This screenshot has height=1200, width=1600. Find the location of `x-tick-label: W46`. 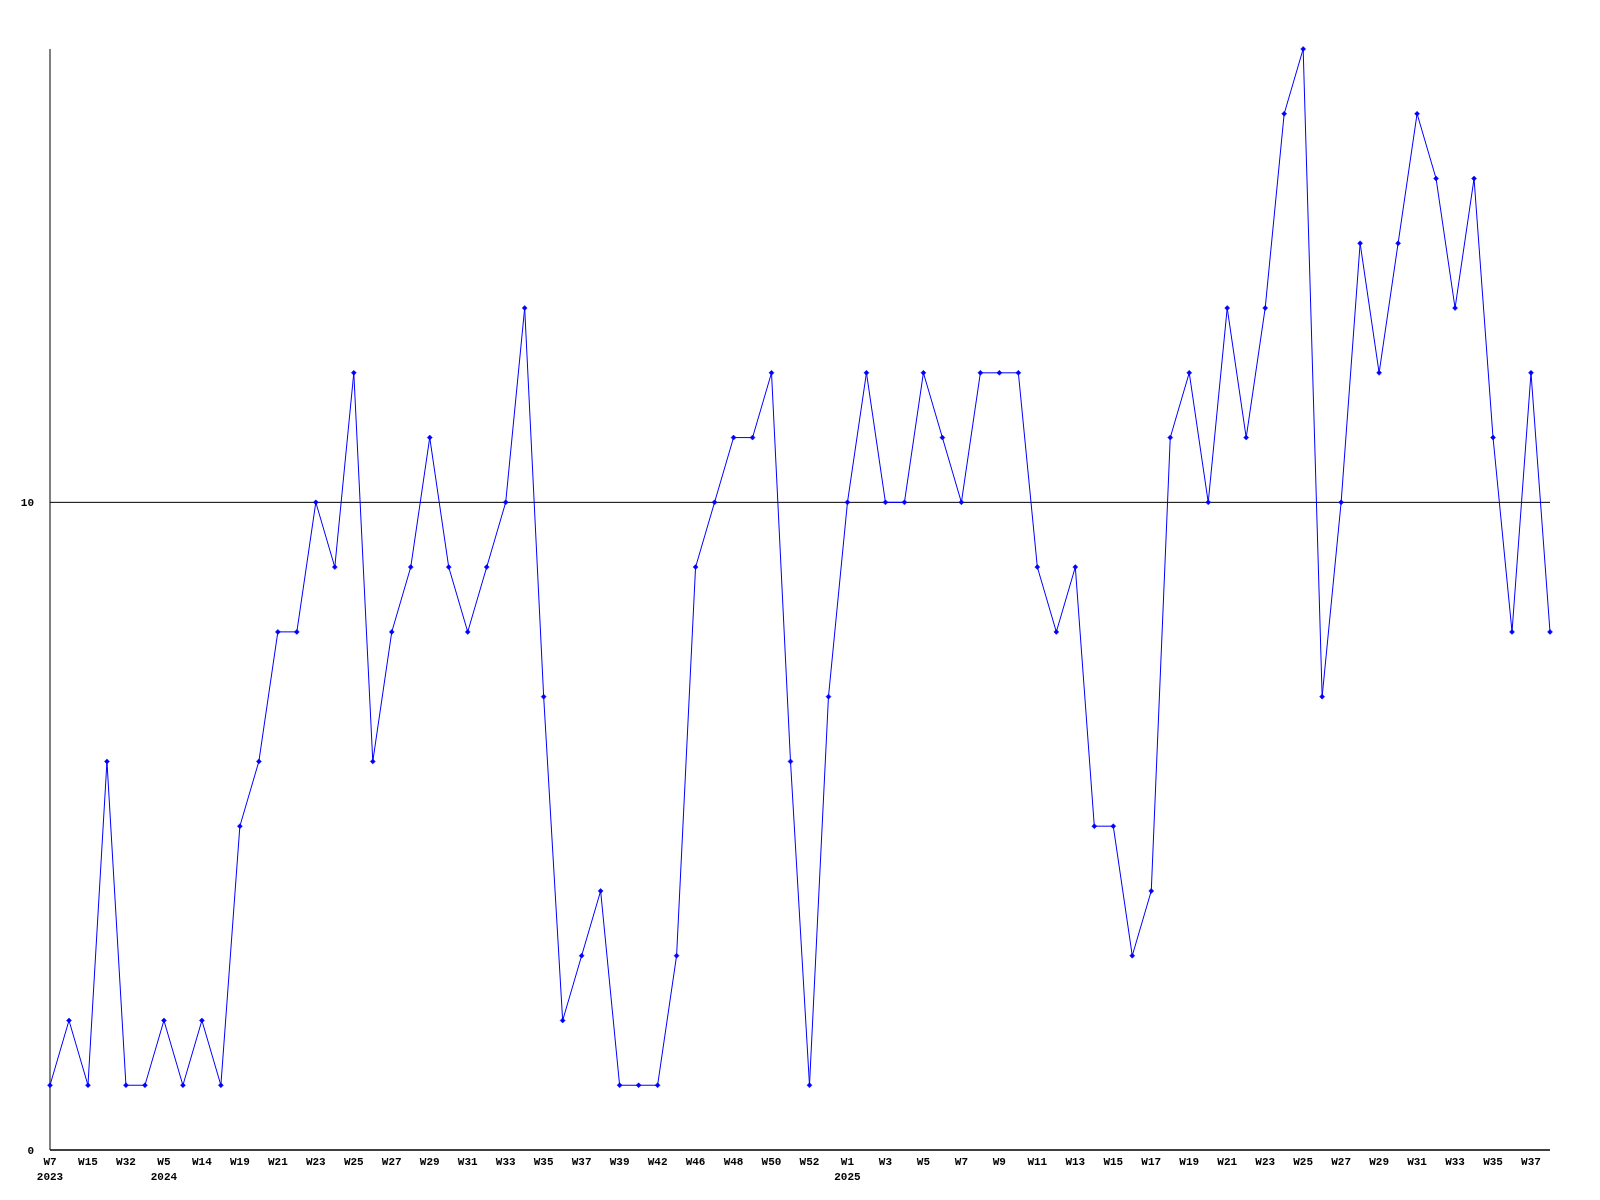

x-tick-label: W46 is located at coordinates (695, 1162).